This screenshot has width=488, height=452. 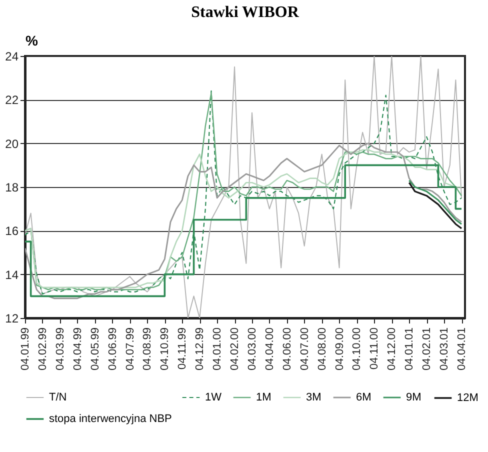 What do you see at coordinates (112, 349) in the screenshot?
I see `x-tick-label: 04.06.99` at bounding box center [112, 349].